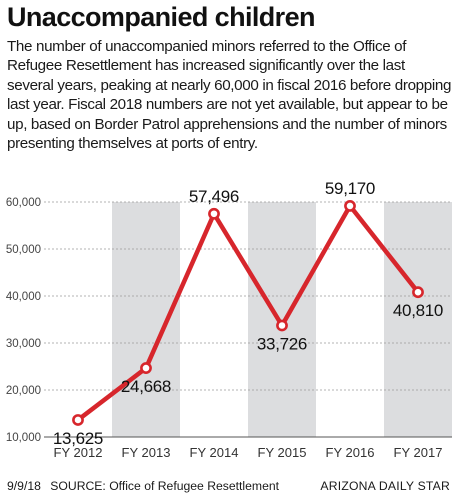  Describe the element at coordinates (23, 344) in the screenshot. I see `y-tick-label: 30,000` at that location.